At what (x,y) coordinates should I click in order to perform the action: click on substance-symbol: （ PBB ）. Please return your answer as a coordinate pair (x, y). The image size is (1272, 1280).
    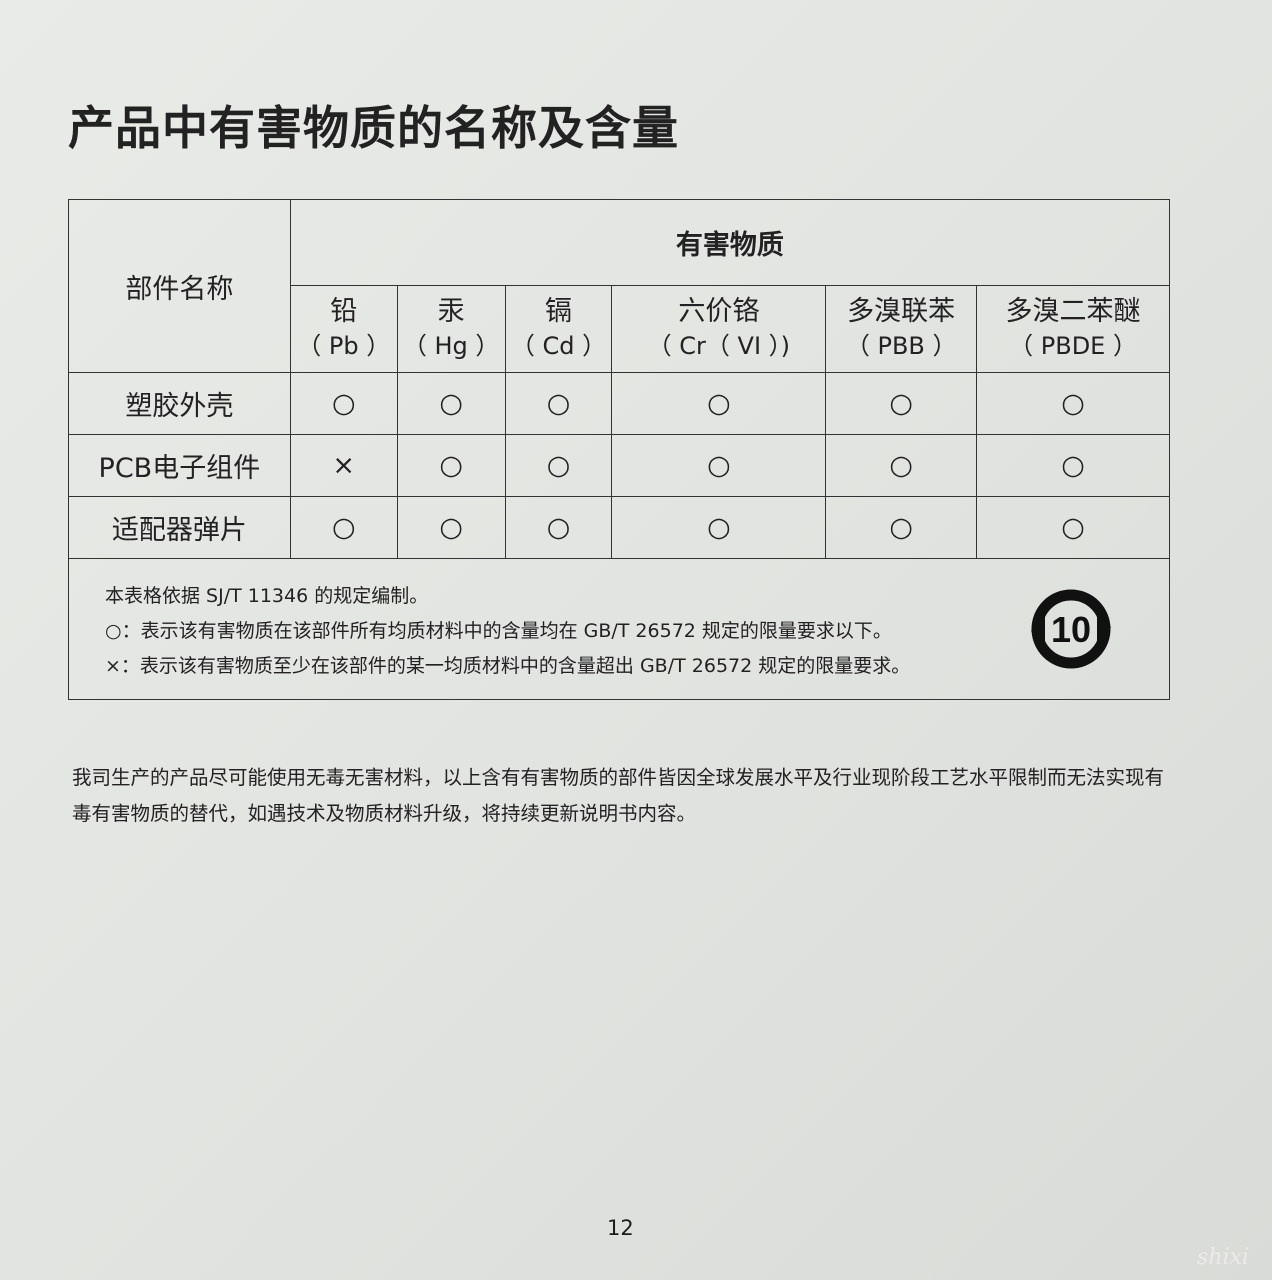
    Looking at the image, I should click on (901, 346).